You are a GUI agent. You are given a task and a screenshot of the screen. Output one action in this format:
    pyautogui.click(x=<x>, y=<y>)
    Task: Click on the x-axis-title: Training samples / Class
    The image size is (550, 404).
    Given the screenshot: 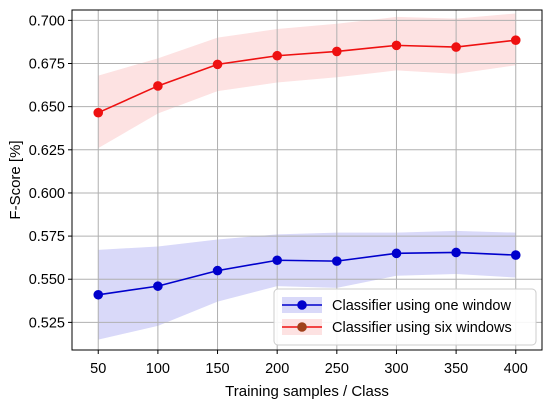 What is the action you would take?
    pyautogui.click(x=307, y=391)
    